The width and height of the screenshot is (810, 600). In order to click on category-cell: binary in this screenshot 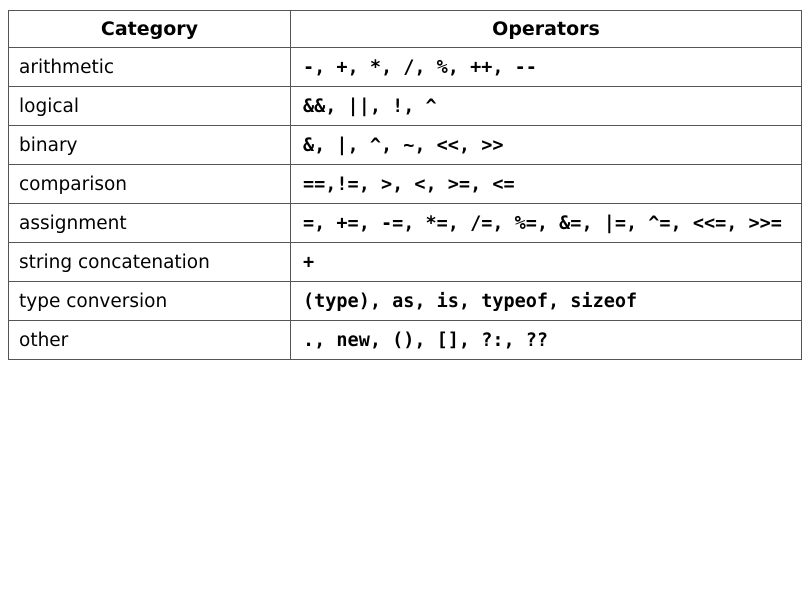, I will do `click(149, 145)`.